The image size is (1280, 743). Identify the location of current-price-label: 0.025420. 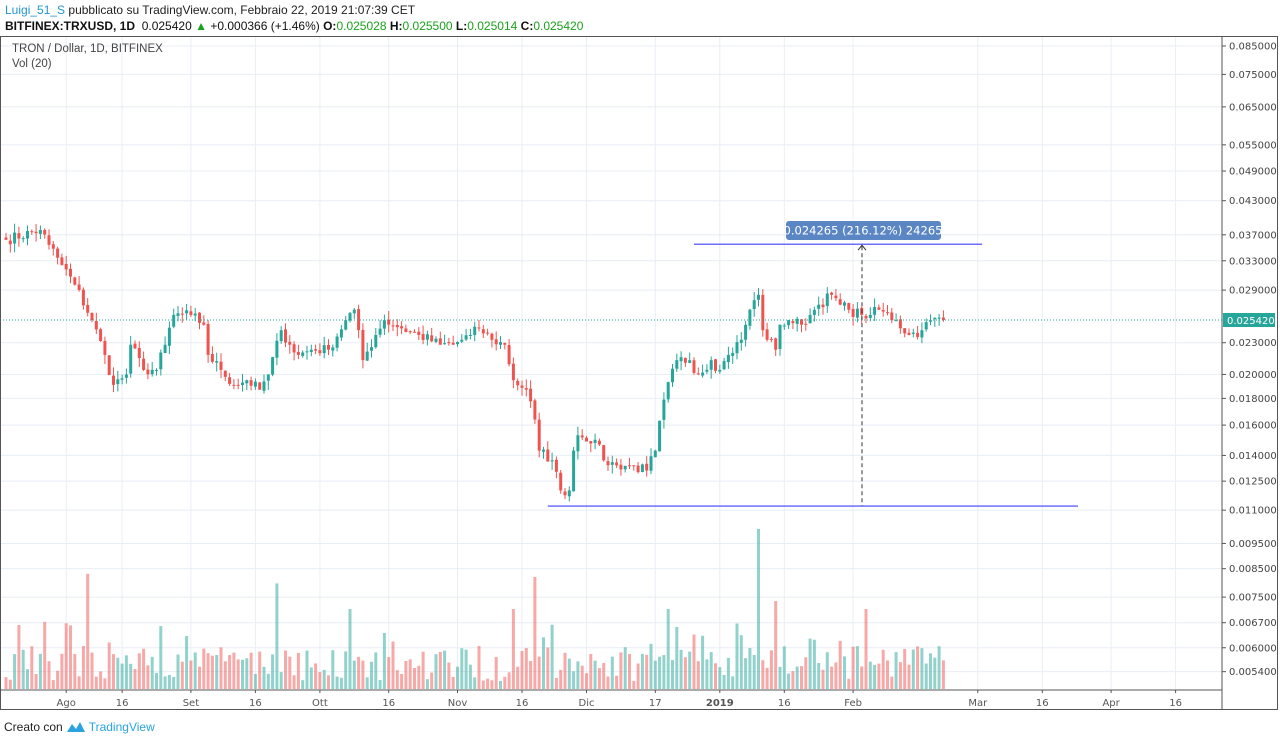
(1251, 321).